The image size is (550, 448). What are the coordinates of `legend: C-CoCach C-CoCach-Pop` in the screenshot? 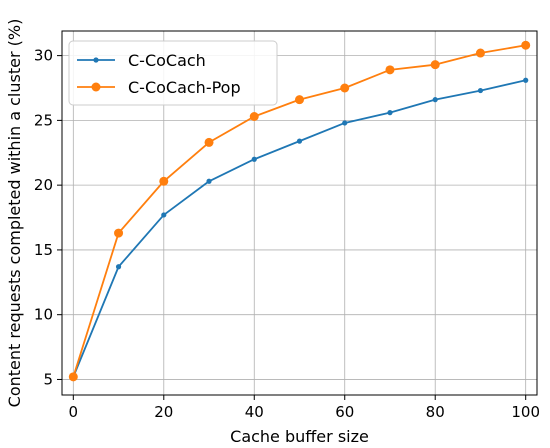 It's located at (173, 73).